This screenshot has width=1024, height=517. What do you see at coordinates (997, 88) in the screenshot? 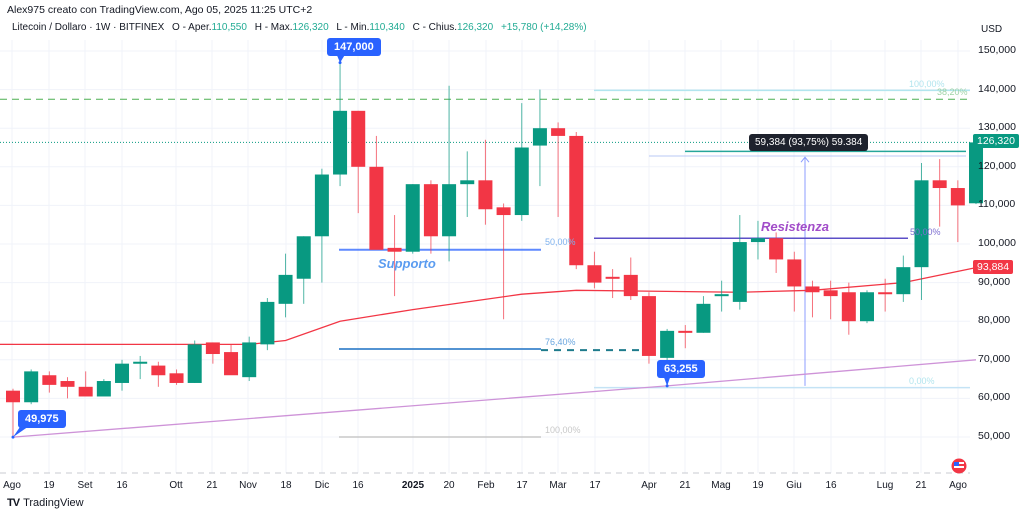
I see `price-tick-label: 140,000` at bounding box center [997, 88].